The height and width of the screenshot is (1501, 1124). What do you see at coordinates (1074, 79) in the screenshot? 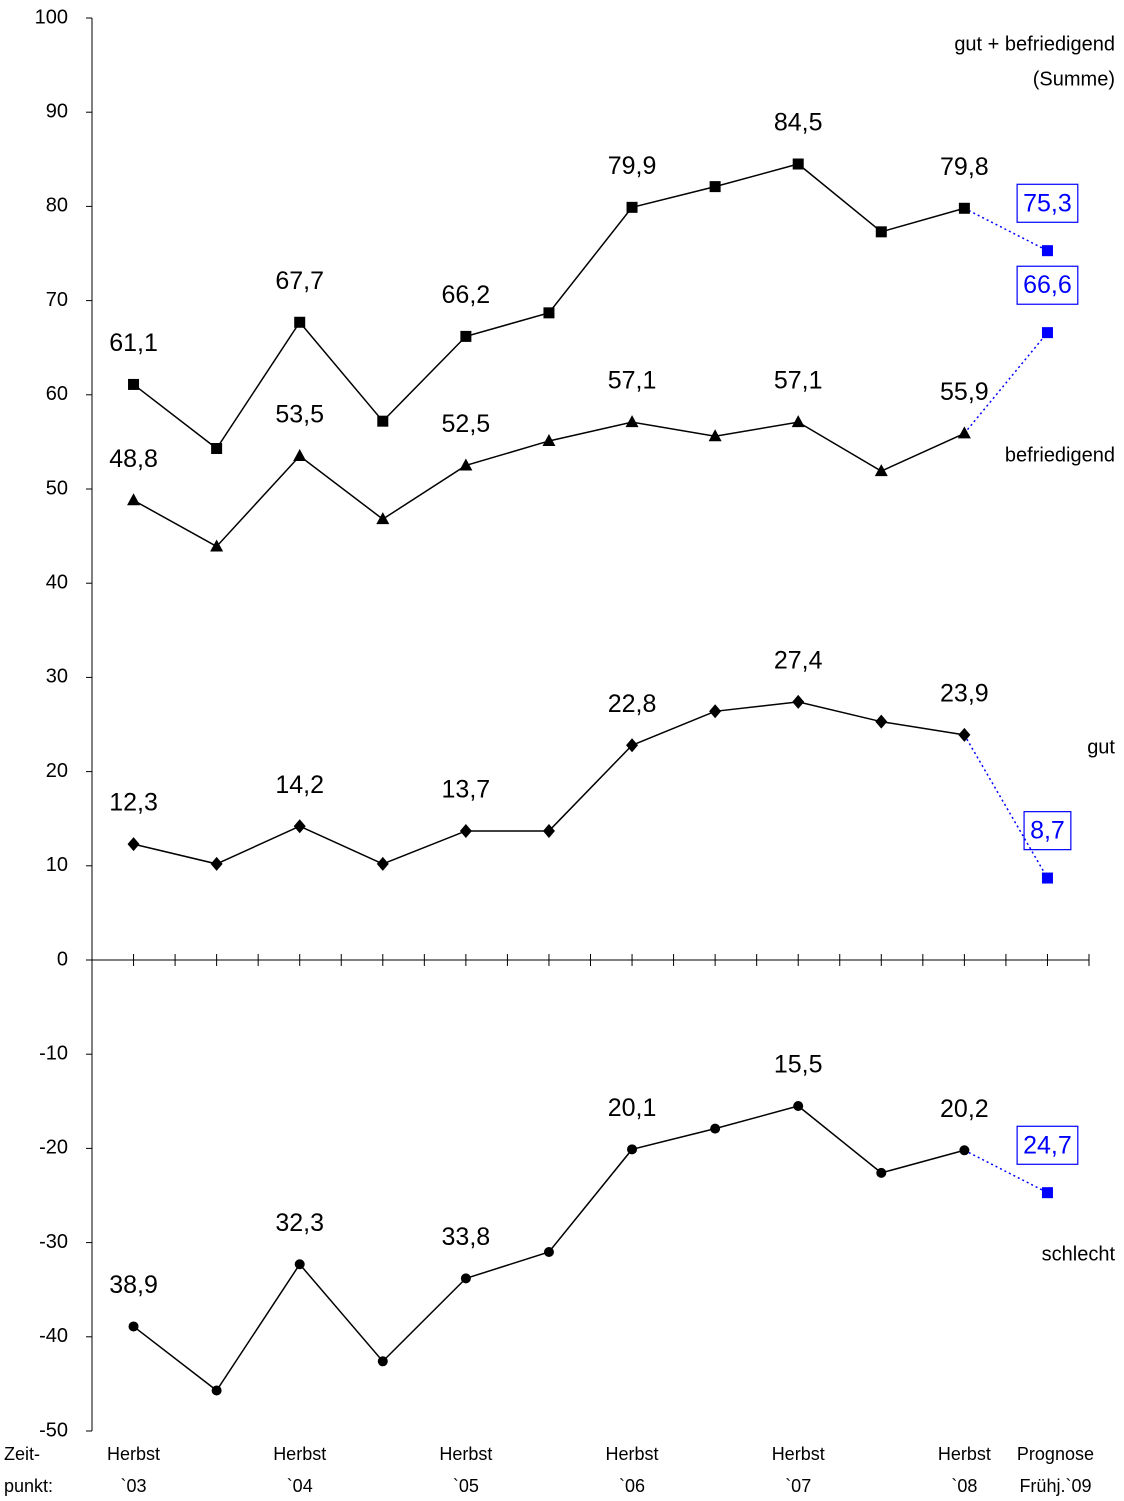
I see `legend-label: (Summe)` at bounding box center [1074, 79].